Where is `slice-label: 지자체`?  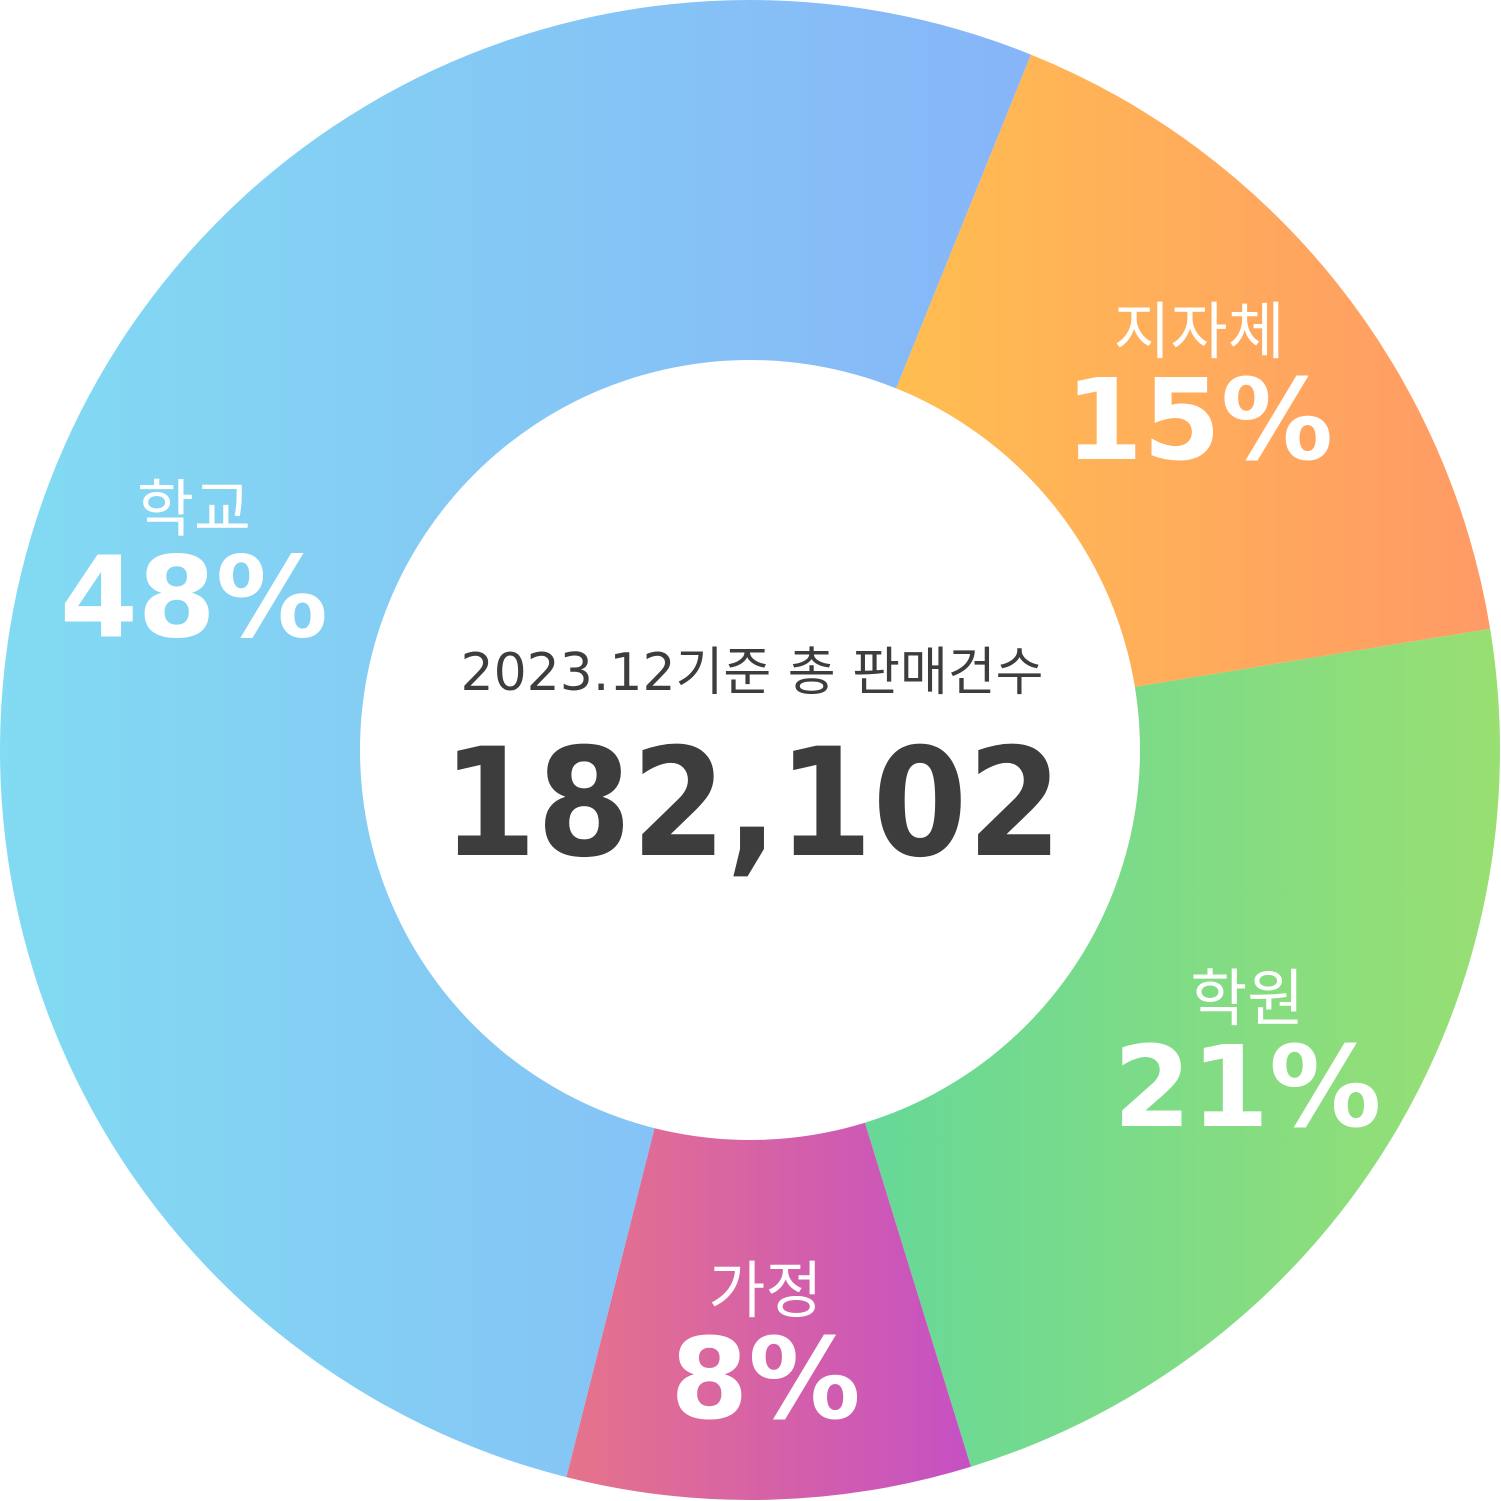
slice-label: 지자체 is located at coordinates (1198, 331).